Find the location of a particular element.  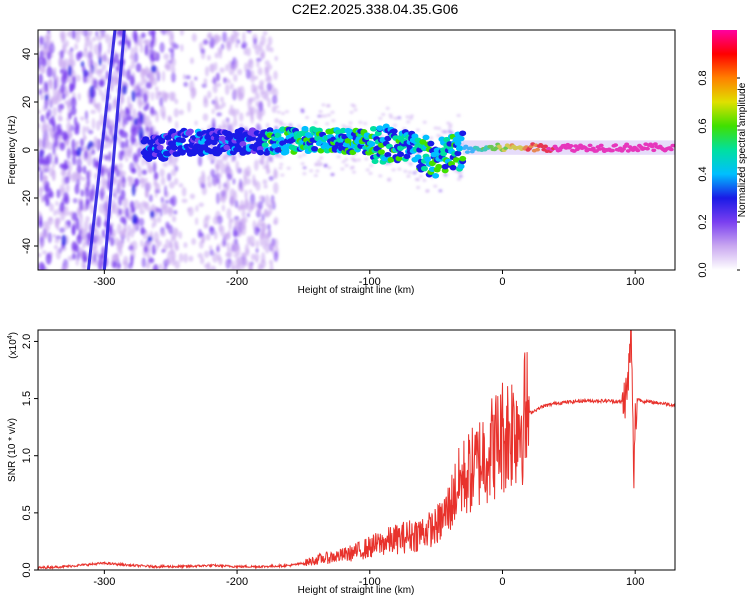

colorbar-tick-label: 0.2 is located at coordinates (703, 221).